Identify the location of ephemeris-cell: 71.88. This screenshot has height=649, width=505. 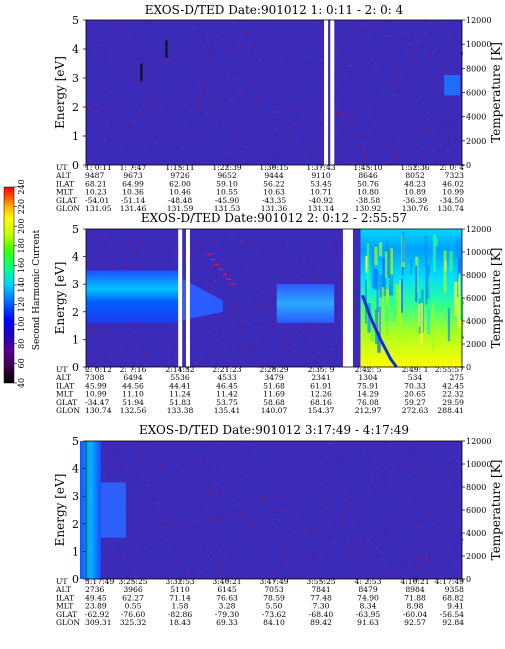
(415, 597).